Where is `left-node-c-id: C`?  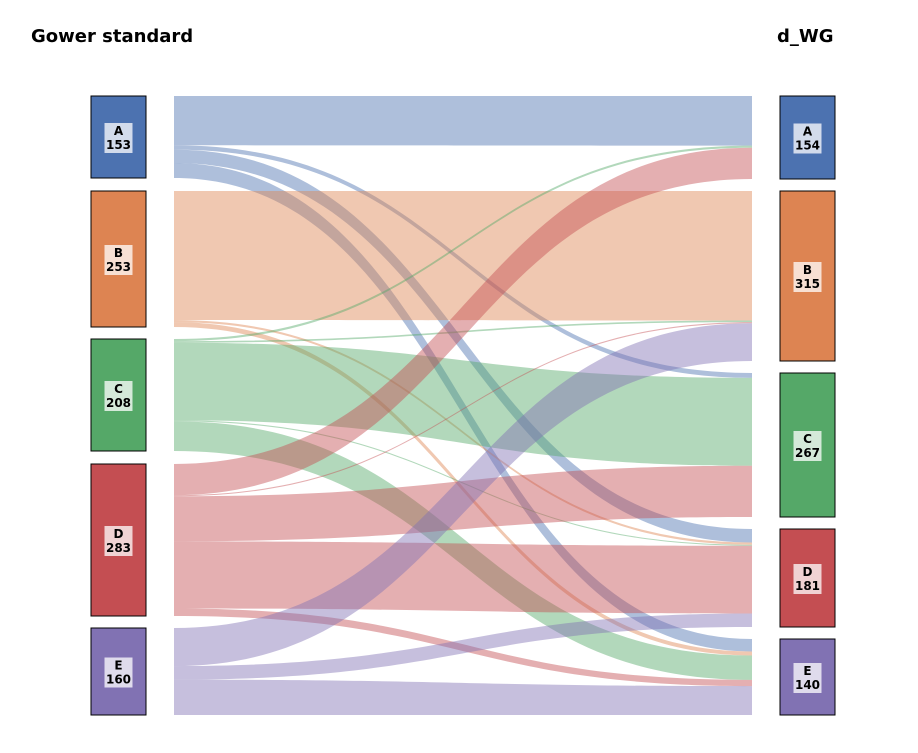 left-node-c-id: C is located at coordinates (118, 389).